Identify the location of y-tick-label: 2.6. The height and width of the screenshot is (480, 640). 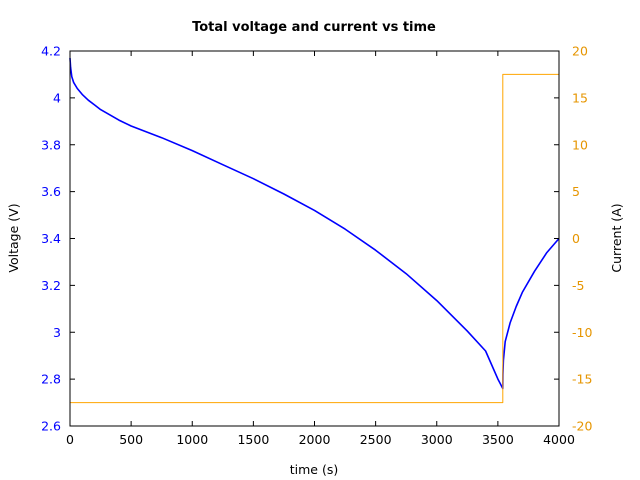
(51, 426).